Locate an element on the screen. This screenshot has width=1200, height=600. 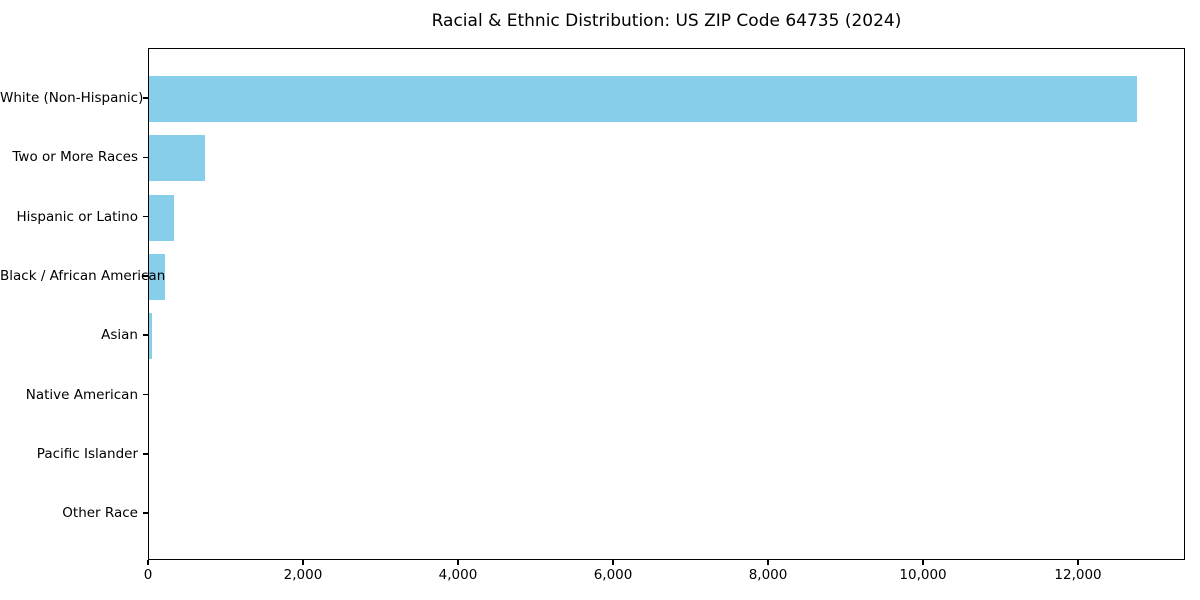
x-tick-label: 12,000 is located at coordinates (1078, 575).